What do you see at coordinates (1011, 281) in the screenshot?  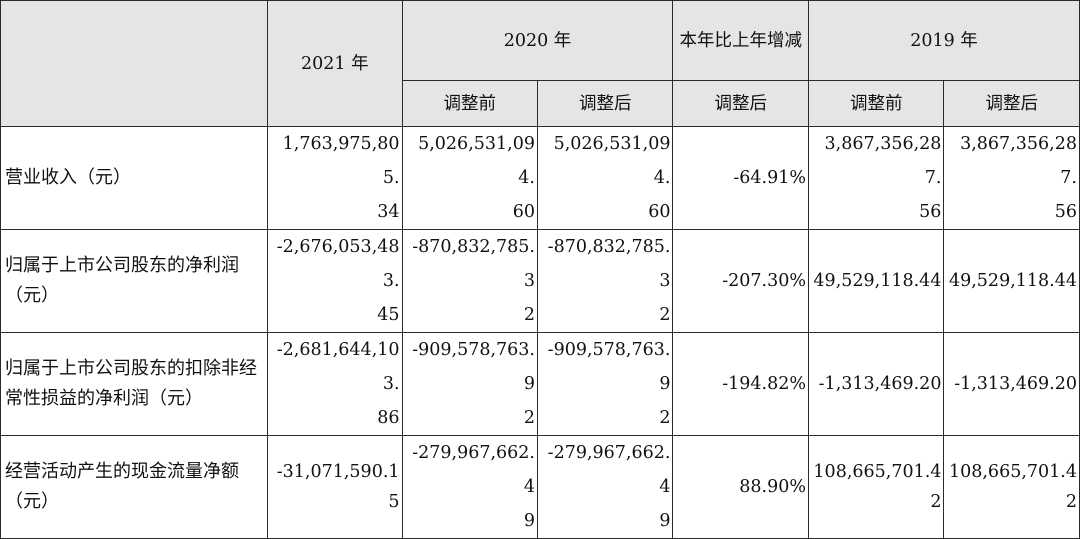 I see `value-2019-after: 49,529,118.44` at bounding box center [1011, 281].